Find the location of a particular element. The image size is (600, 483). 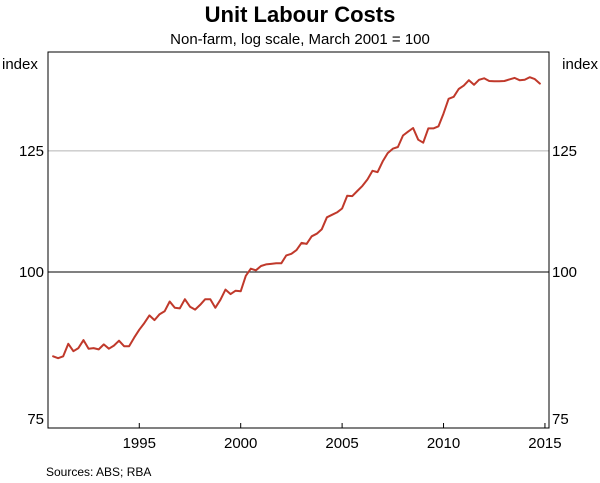

y-ticks-right: 75 100 125 is located at coordinates (564, 285).